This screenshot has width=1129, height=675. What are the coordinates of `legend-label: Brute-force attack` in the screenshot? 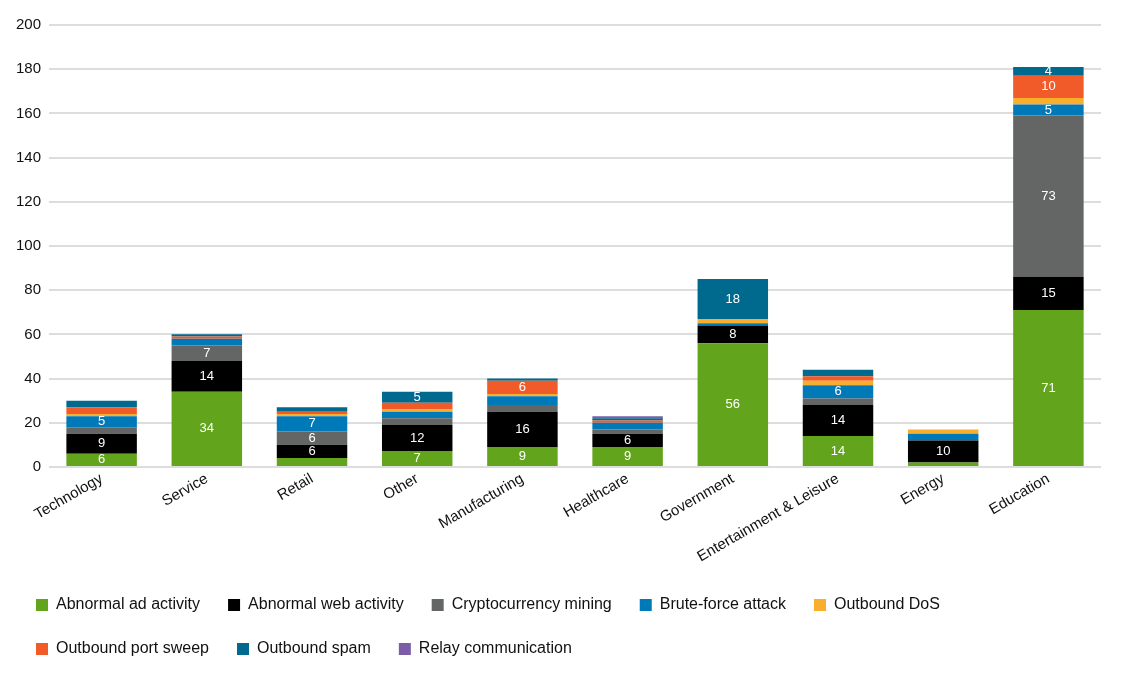 It's located at (723, 604).